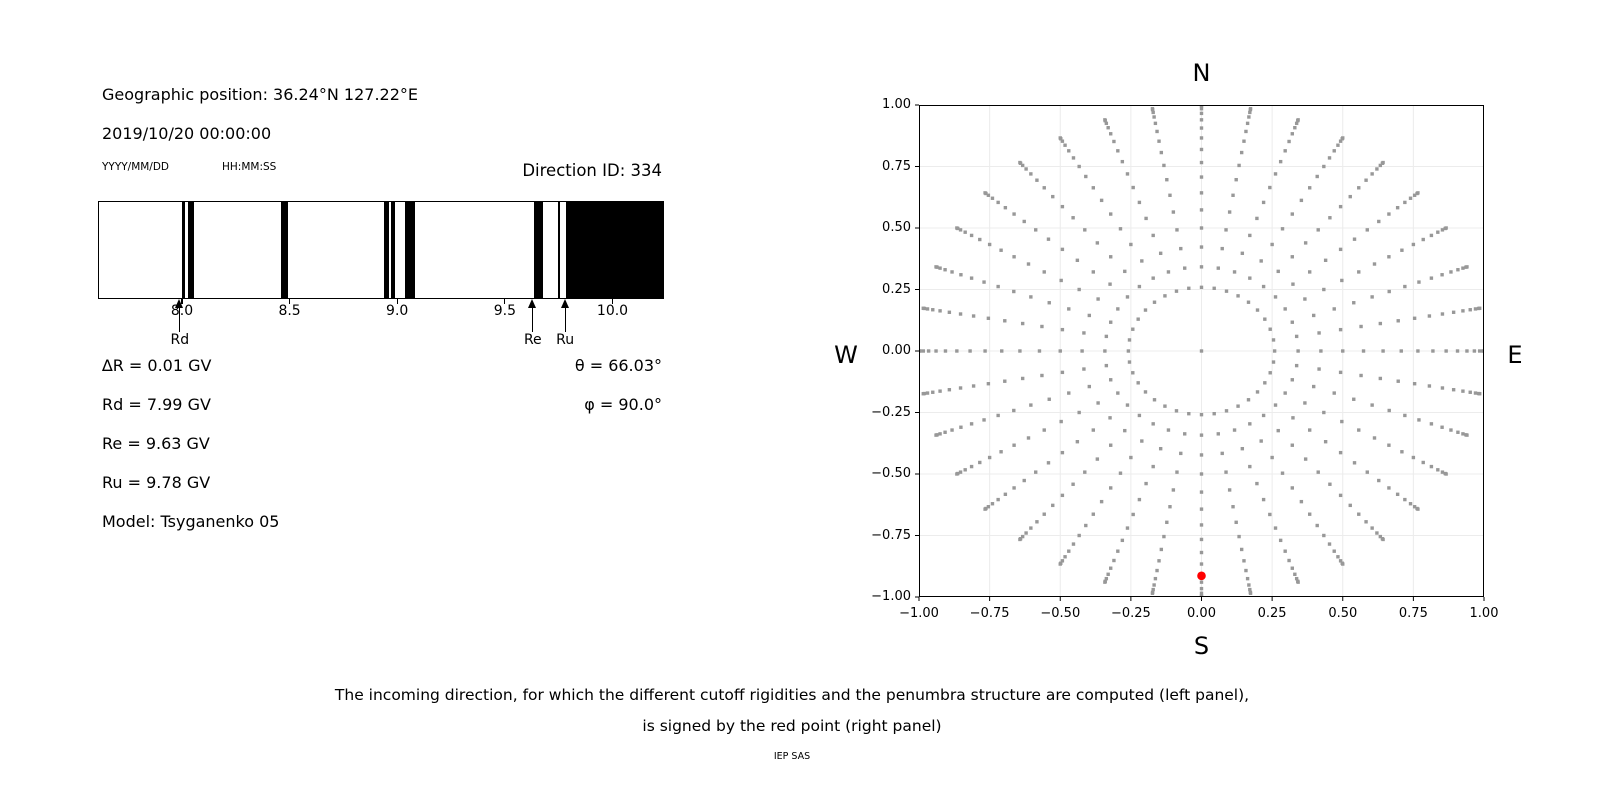 This screenshot has width=1600, height=800. What do you see at coordinates (1201, 646) in the screenshot?
I see `compass-south-label: S` at bounding box center [1201, 646].